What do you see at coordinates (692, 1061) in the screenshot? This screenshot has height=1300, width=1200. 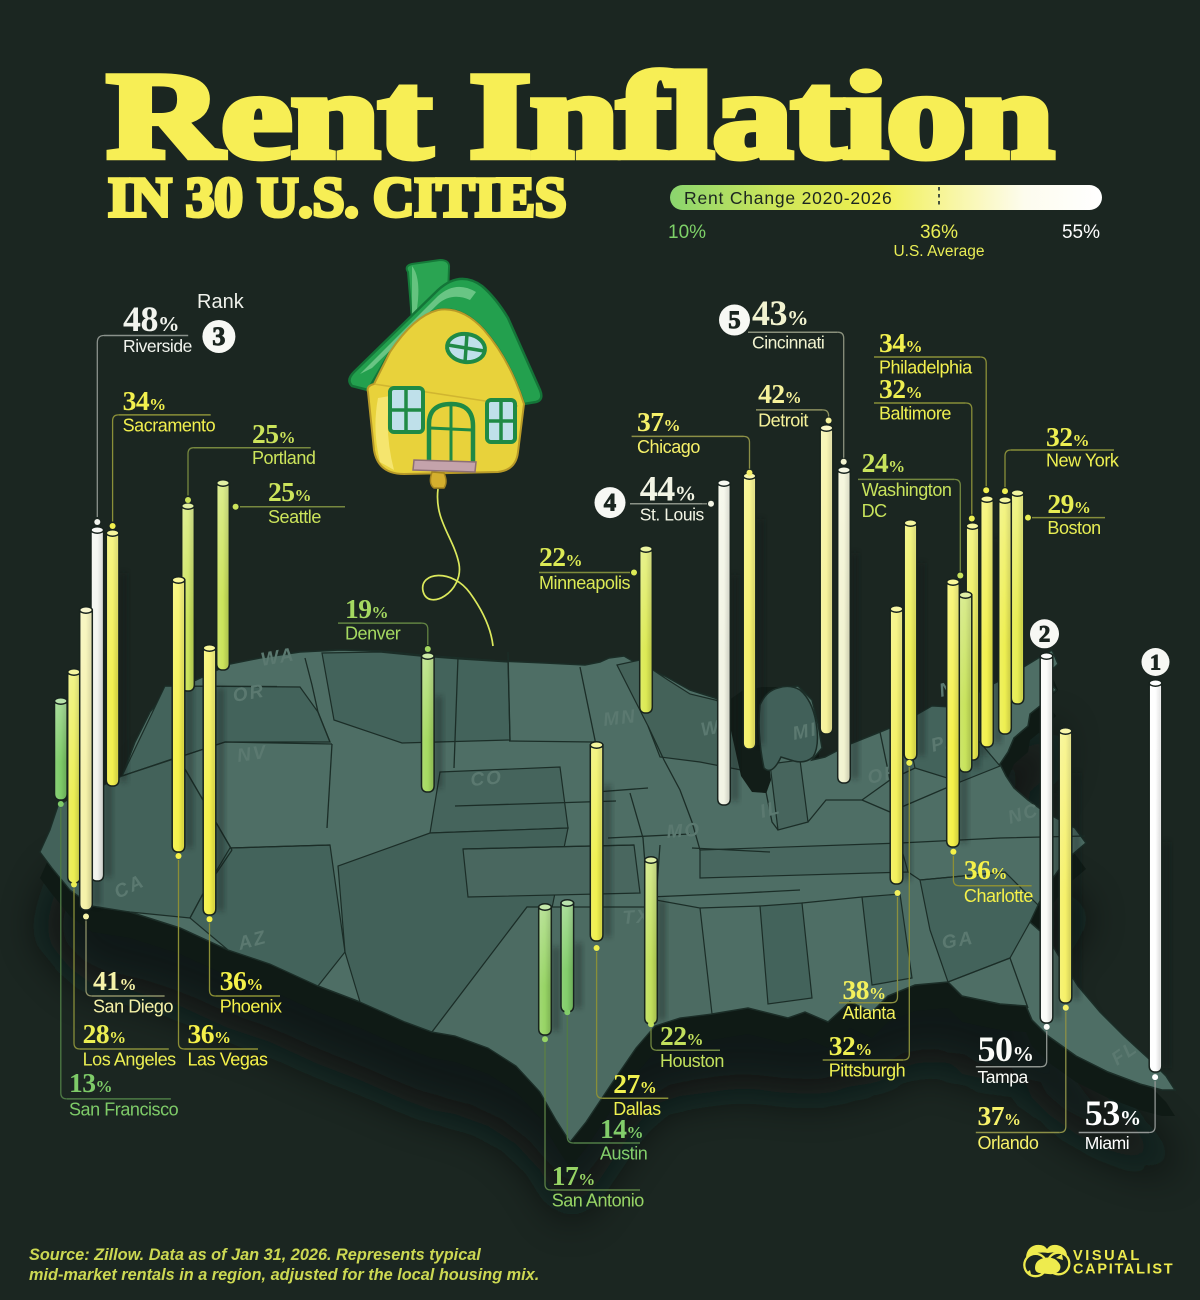 I see `svg-text: Houston` at bounding box center [692, 1061].